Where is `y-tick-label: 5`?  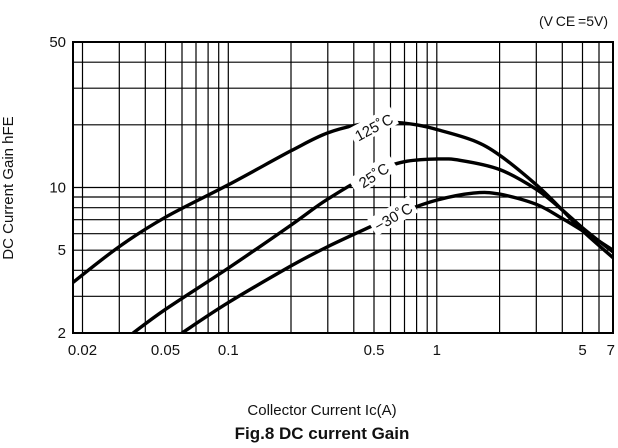
y-tick-label: 5 is located at coordinates (62, 250).